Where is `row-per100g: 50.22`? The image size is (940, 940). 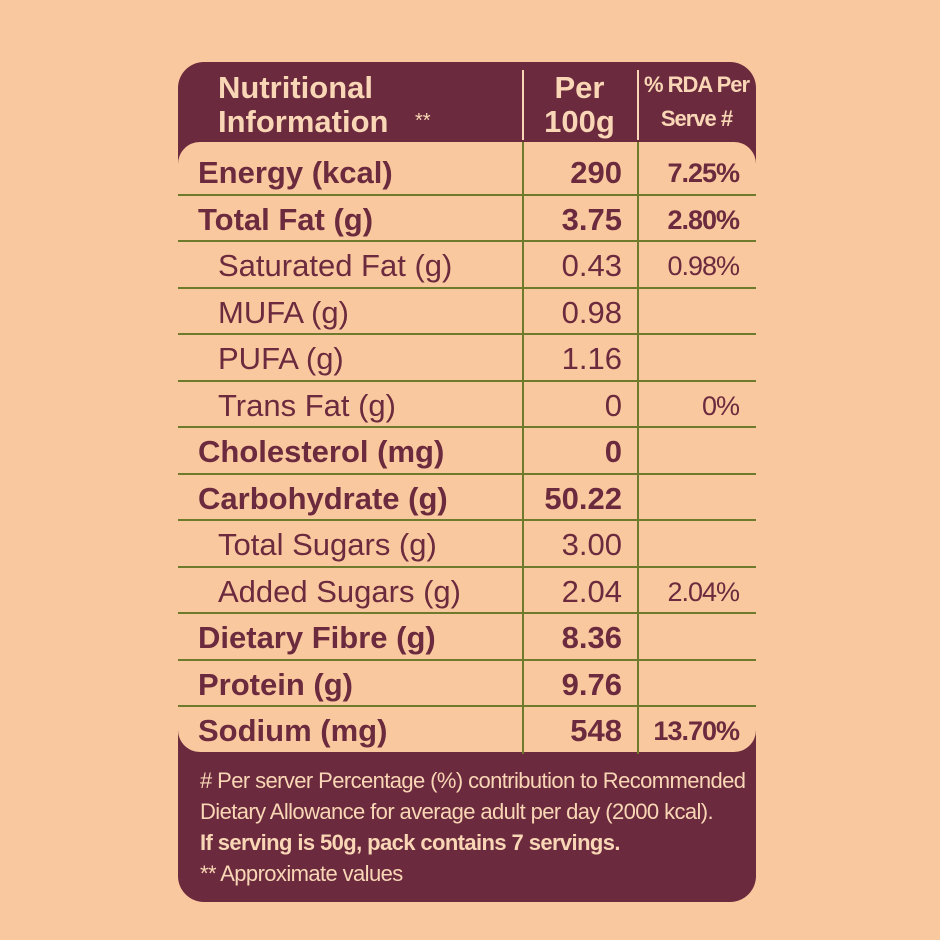 row-per100g: 50.22 is located at coordinates (583, 498).